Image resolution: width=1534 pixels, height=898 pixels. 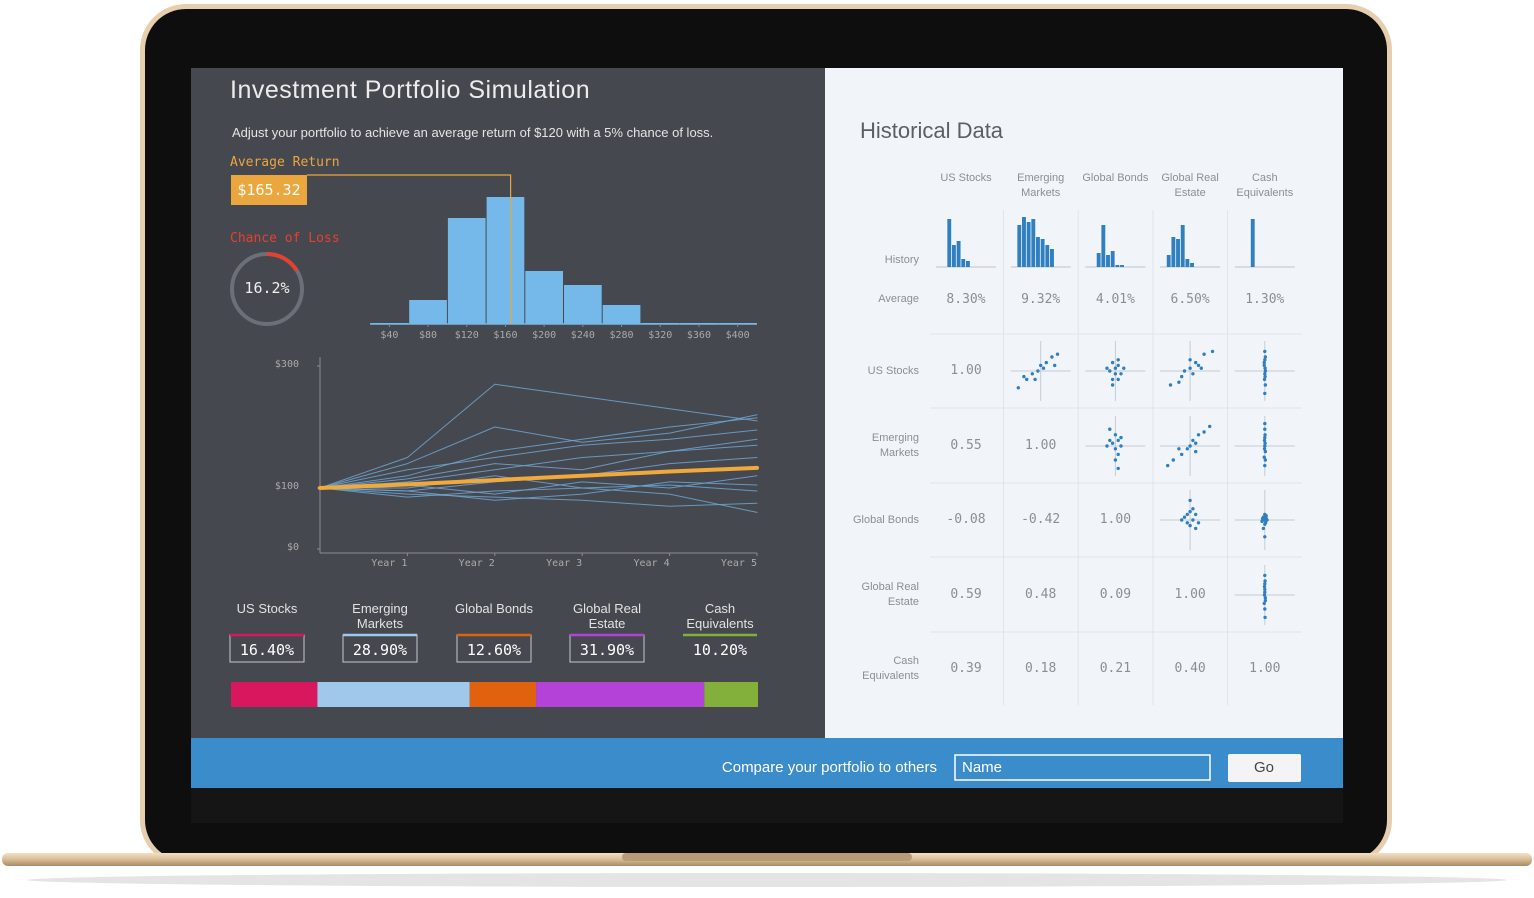 What do you see at coordinates (767, 857) in the screenshot?
I see `base-notch` at bounding box center [767, 857].